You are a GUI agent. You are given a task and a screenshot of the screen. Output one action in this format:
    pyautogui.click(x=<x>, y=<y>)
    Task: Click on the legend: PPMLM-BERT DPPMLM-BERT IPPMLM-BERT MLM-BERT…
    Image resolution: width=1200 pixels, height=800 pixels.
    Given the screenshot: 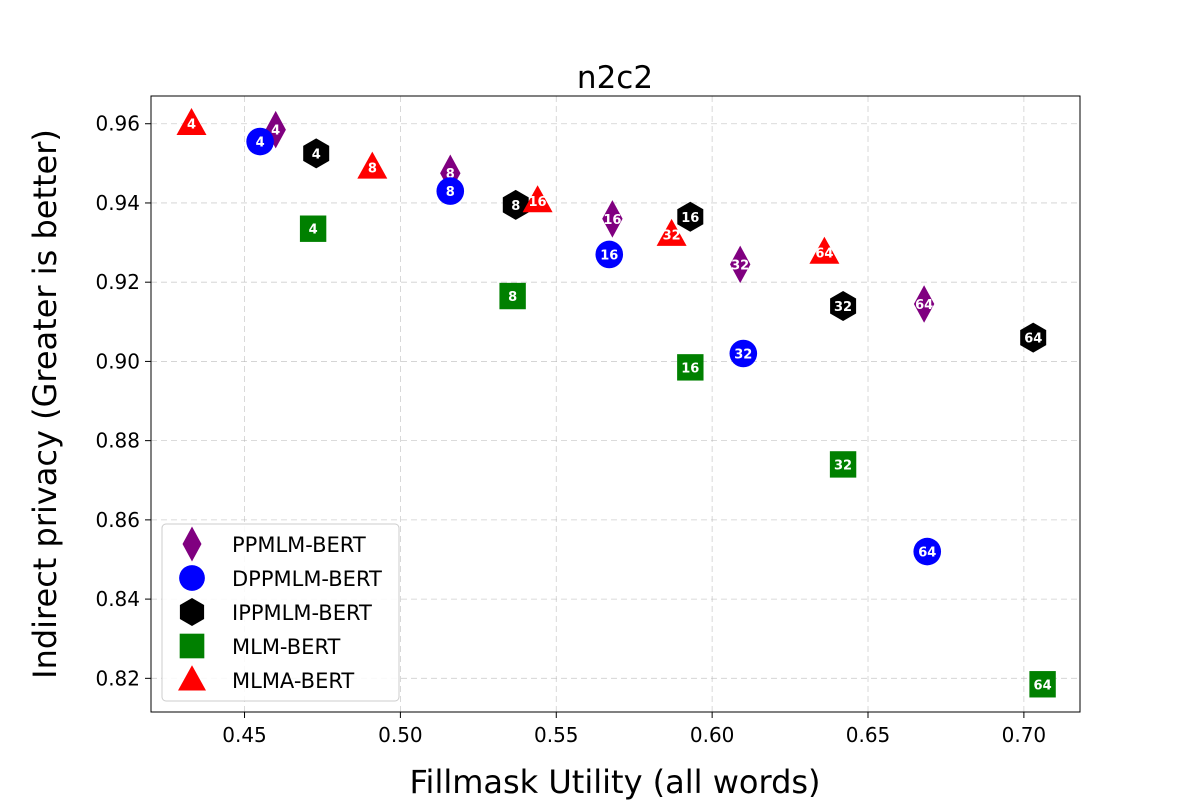 What is the action you would take?
    pyautogui.click(x=280, y=612)
    